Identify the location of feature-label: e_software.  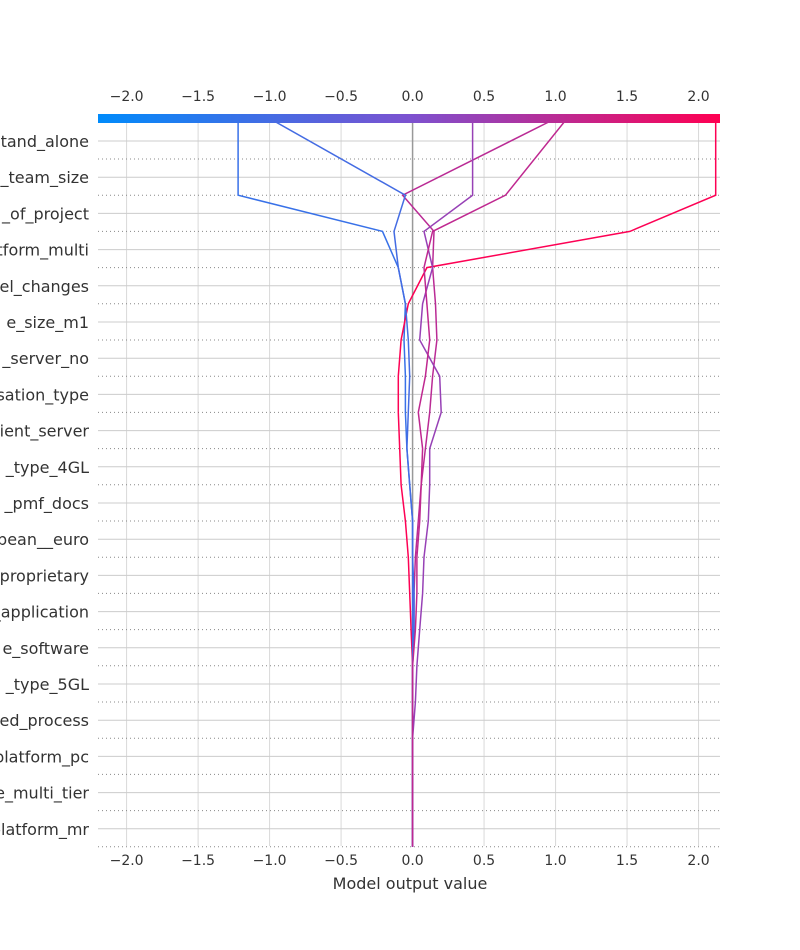
(45, 649).